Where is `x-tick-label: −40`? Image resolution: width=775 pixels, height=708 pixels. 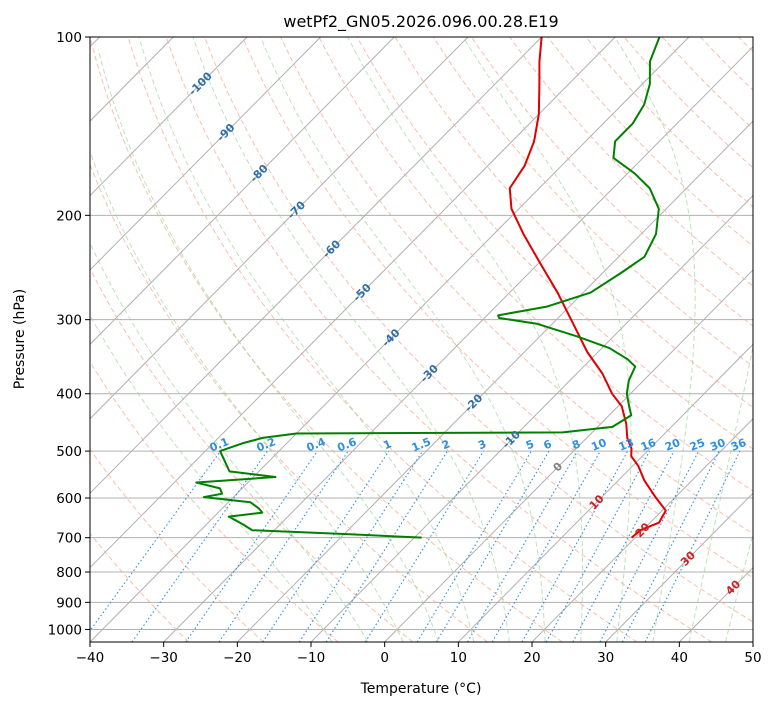 x-tick-label: −40 is located at coordinates (90, 658).